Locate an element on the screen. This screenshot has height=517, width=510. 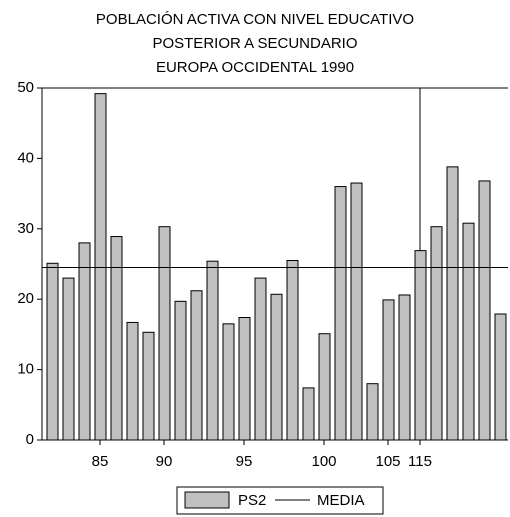
legend-swatch is located at coordinates (207, 500).